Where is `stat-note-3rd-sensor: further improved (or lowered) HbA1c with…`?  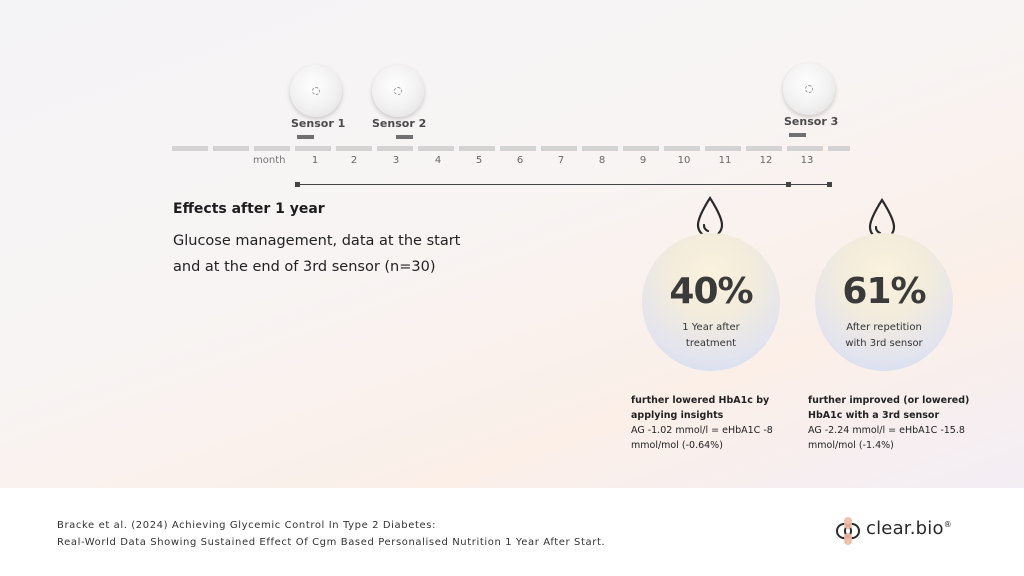
stat-note-3rd-sensor: further improved (or lowered) HbA1c with… is located at coordinates (895, 423).